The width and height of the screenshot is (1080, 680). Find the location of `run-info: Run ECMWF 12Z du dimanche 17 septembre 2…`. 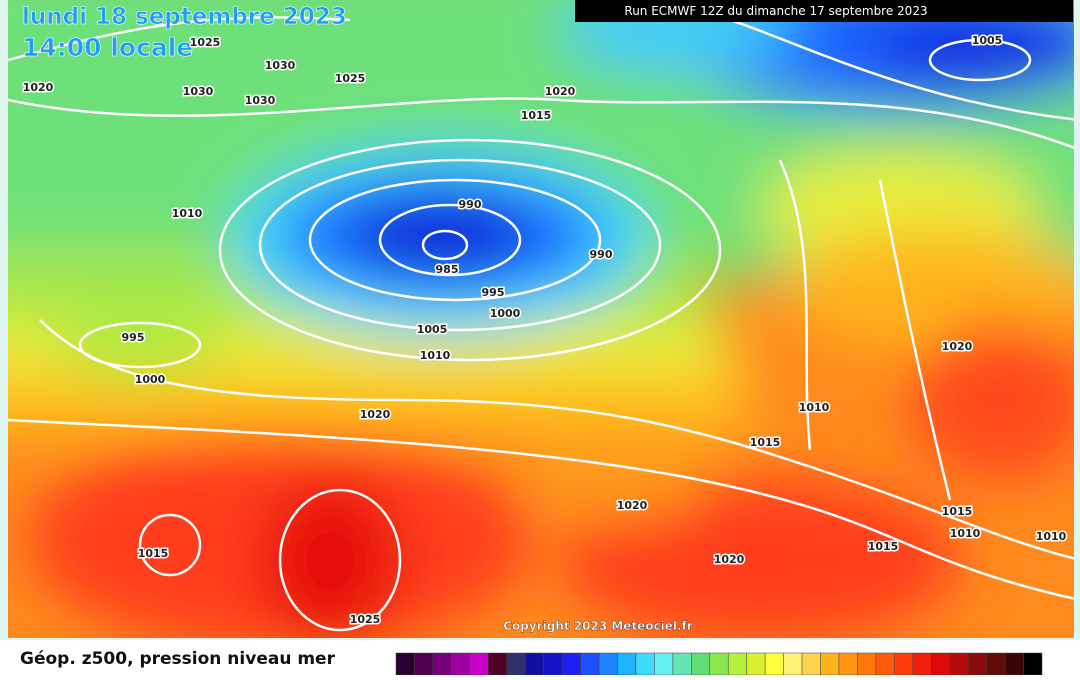

run-info: Run ECMWF 12Z du dimanche 17 septembre 2… is located at coordinates (775, 11).